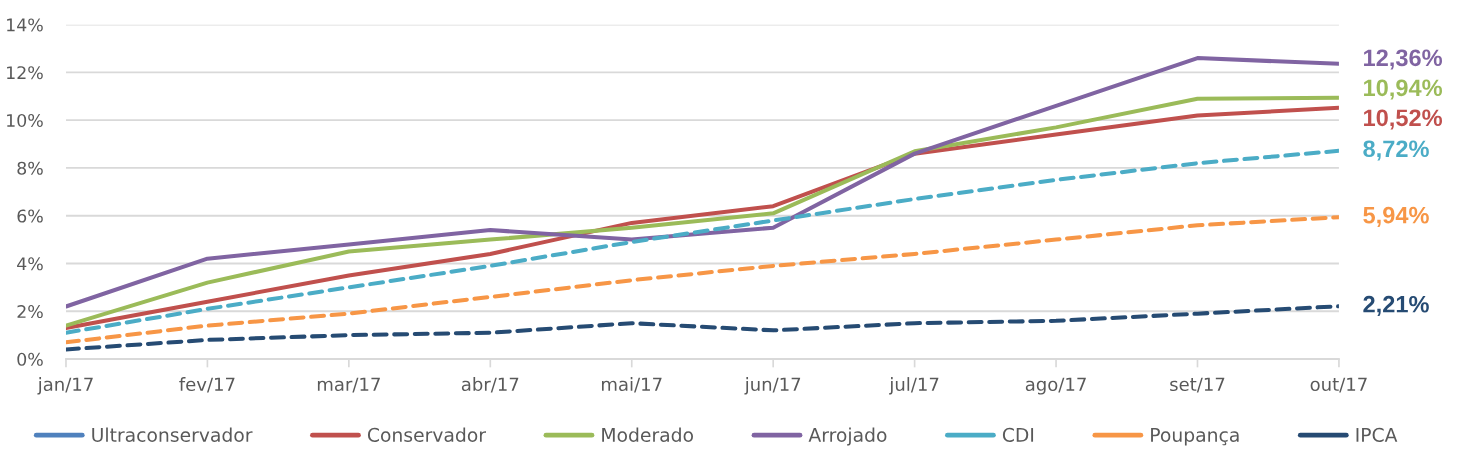 This screenshot has height=457, width=1463. I want to click on y-tick-label: 12%, so click(25, 73).